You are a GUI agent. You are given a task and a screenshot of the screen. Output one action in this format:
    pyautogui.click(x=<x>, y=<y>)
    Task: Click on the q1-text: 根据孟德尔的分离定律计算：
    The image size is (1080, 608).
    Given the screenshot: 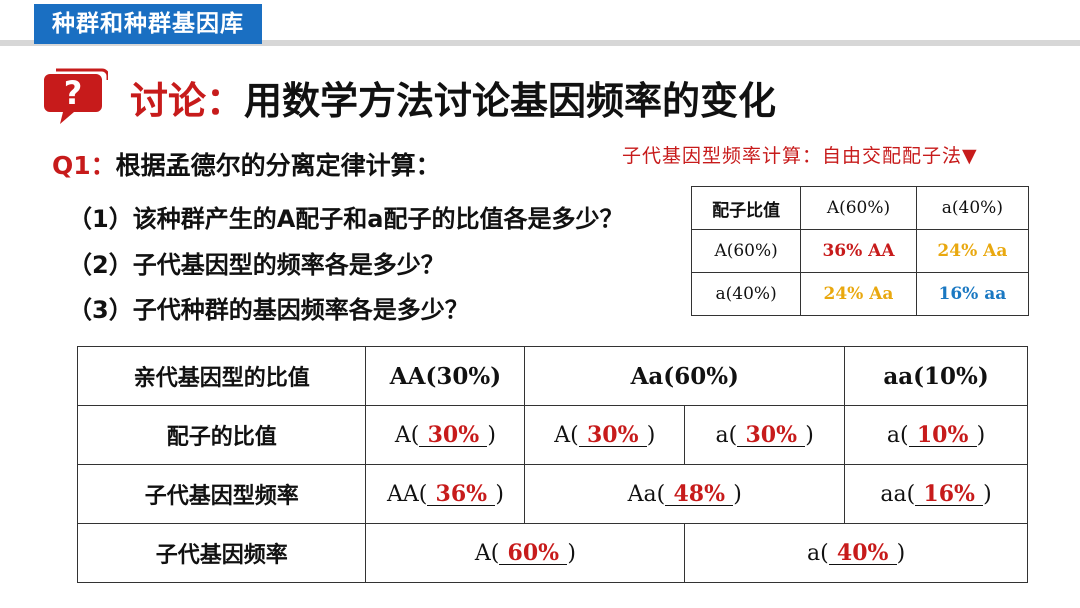 What is the action you would take?
    pyautogui.click(x=278, y=165)
    